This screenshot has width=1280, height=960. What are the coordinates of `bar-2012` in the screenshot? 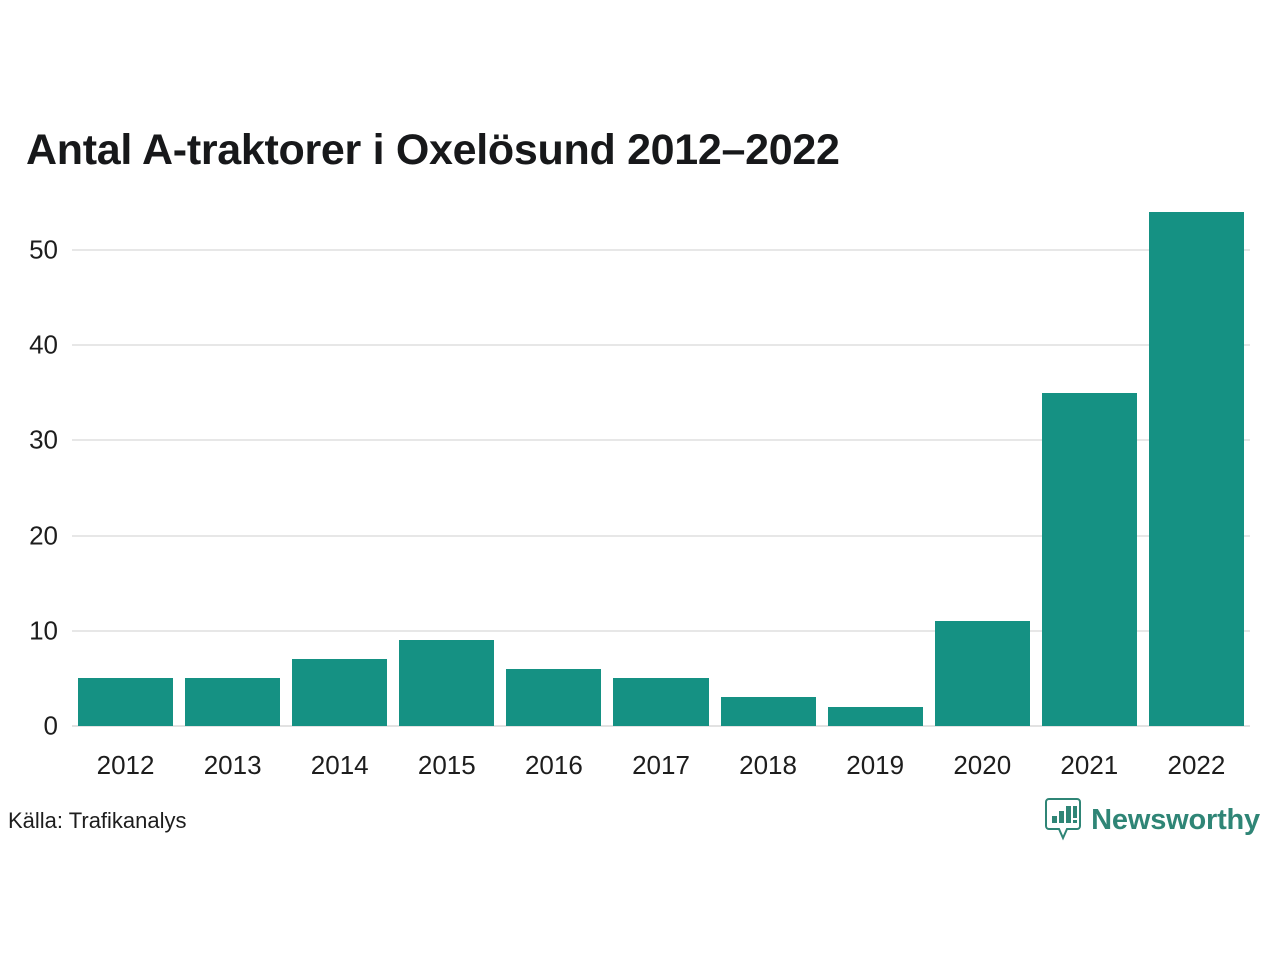 It's located at (126, 702).